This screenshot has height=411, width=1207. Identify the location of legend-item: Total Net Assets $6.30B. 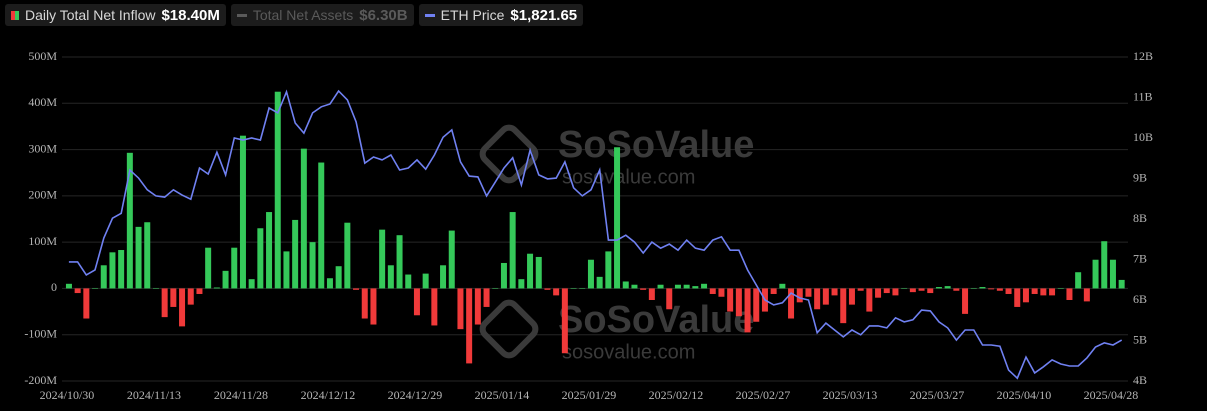
(322, 15).